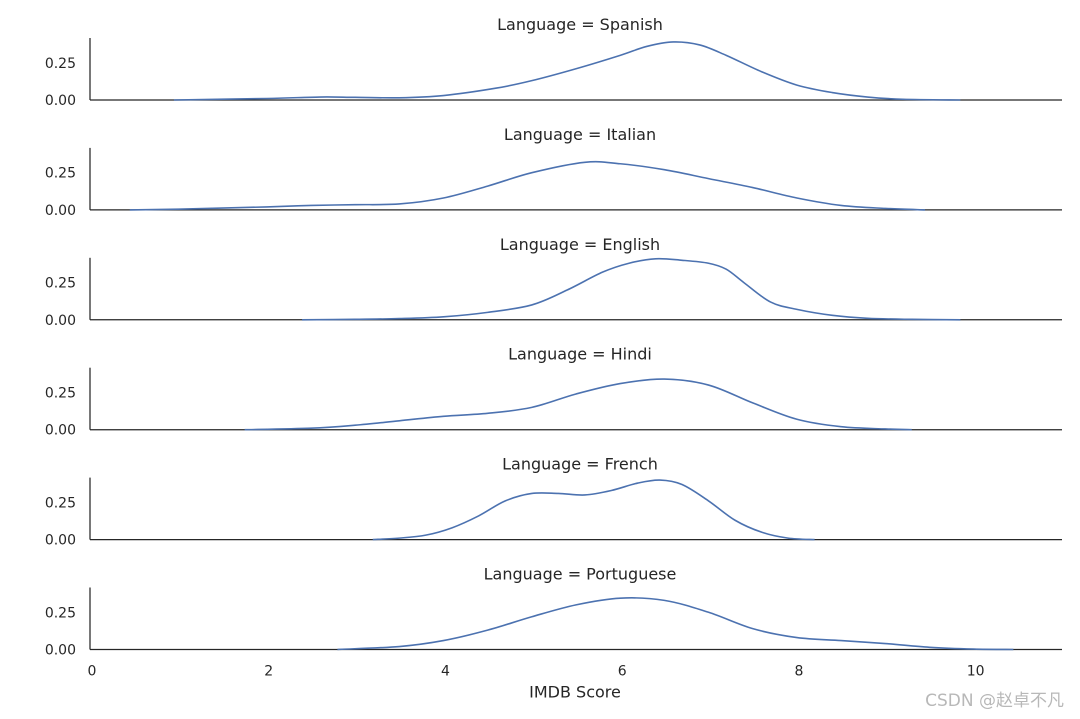  What do you see at coordinates (976, 672) in the screenshot?
I see `x-tick-label: 10` at bounding box center [976, 672].